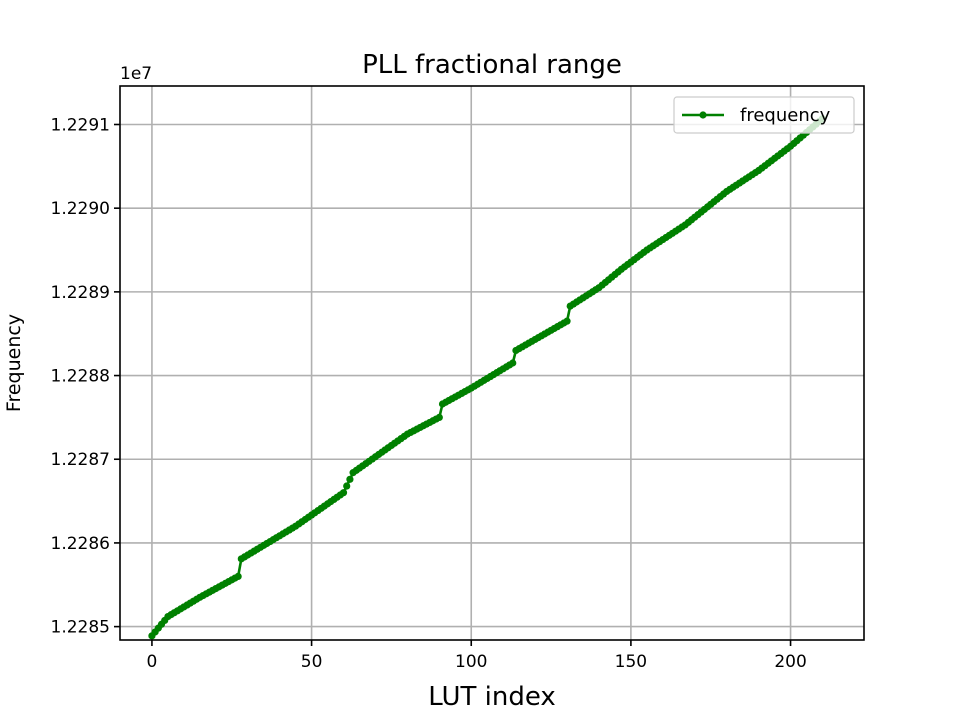 The height and width of the screenshot is (720, 960). What do you see at coordinates (631, 662) in the screenshot?
I see `x-tick-label: 150` at bounding box center [631, 662].